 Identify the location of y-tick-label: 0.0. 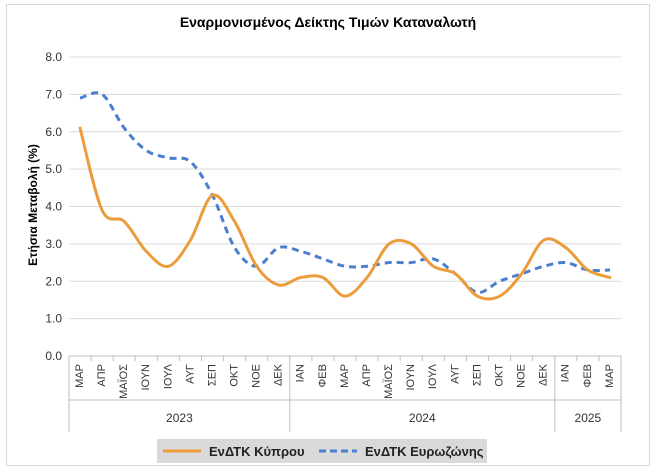
(53, 356).